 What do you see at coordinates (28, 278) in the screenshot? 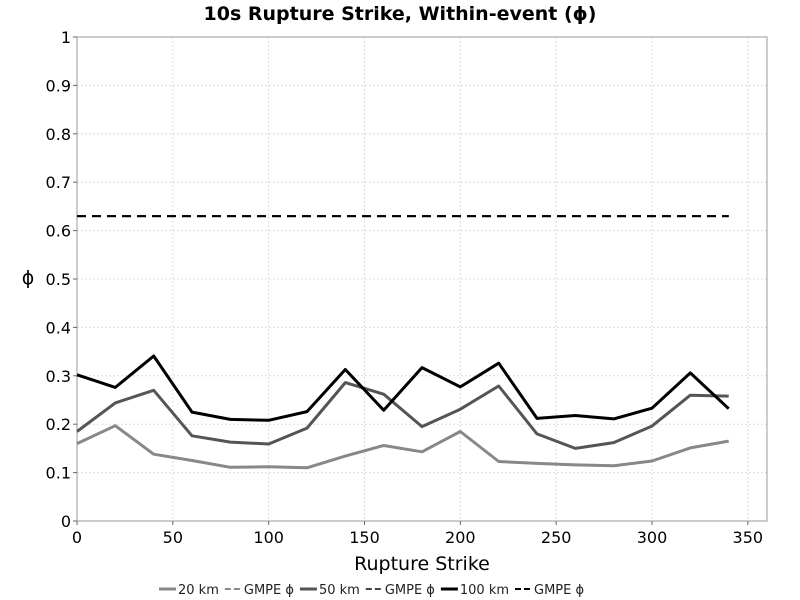
I see `y-axis-label: ϕ` at bounding box center [28, 278].